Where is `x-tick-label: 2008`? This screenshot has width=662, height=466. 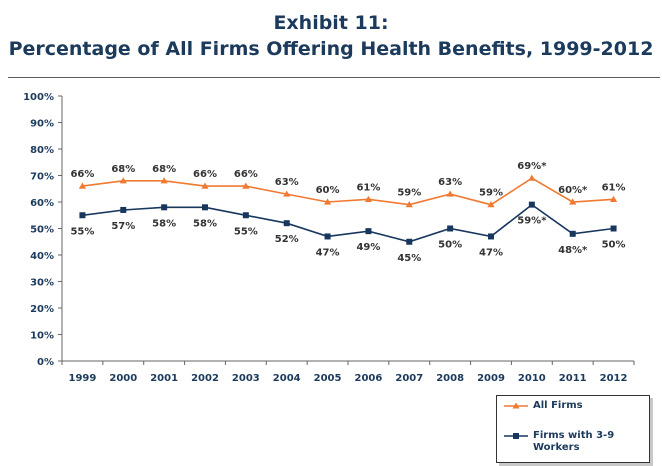
x-tick-label: 2008 is located at coordinates (450, 378).